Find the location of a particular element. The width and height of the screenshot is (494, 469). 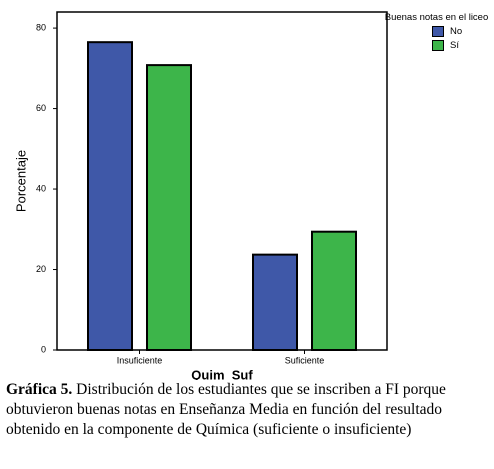

legend-label: Sí is located at coordinates (454, 45).